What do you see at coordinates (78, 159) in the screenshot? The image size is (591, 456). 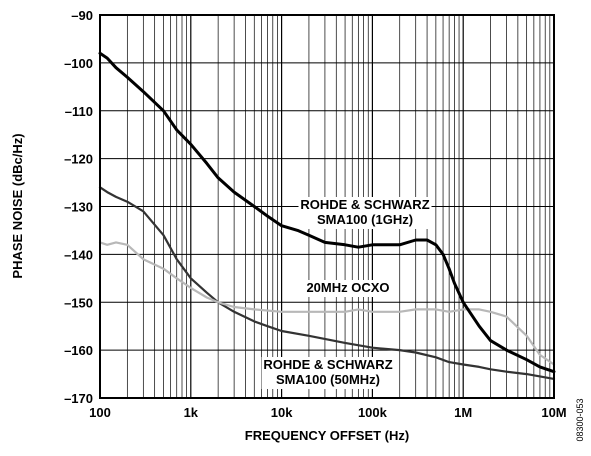 I see `y-tick-label: –120` at bounding box center [78, 159].